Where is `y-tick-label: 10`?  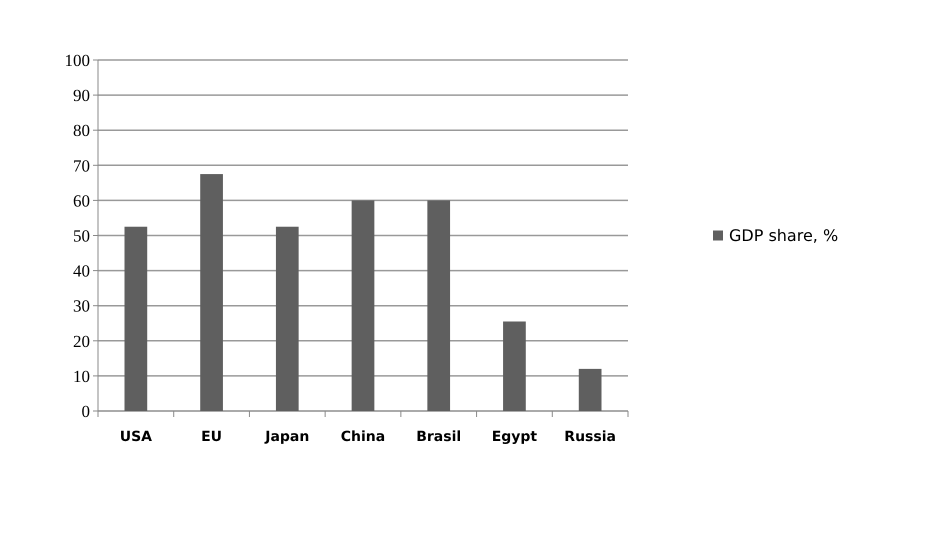 y-tick-label: 10 is located at coordinates (81, 376).